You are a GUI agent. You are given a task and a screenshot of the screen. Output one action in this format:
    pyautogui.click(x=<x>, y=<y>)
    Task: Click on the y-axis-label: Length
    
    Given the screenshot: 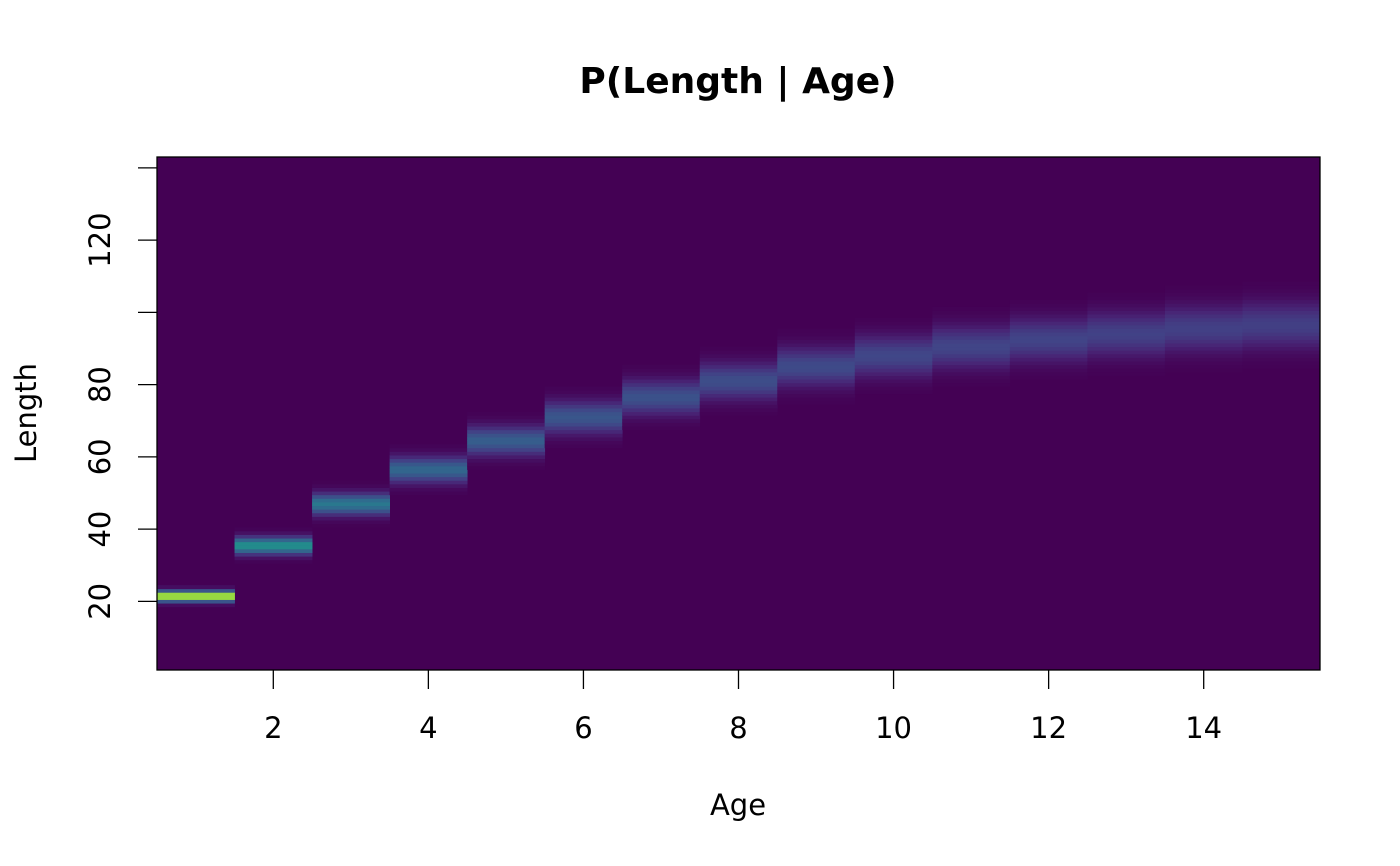 What is the action you would take?
    pyautogui.click(x=26, y=413)
    